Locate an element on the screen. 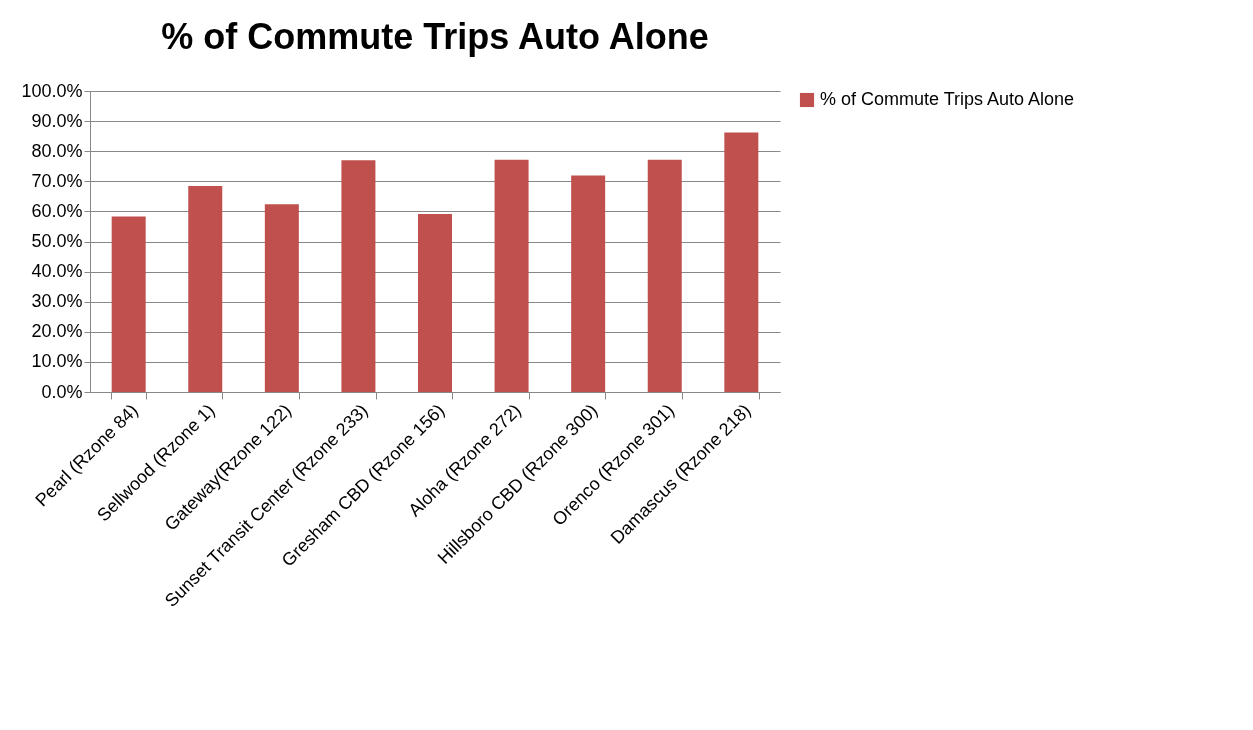 The width and height of the screenshot is (1253, 730). y-tick-label: 50.0% is located at coordinates (57, 241).